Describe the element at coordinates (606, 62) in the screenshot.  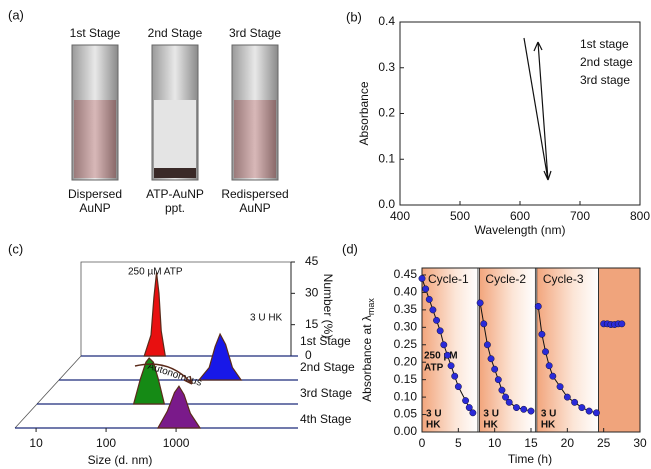
I see `legend-label: 2nd stage` at that location.